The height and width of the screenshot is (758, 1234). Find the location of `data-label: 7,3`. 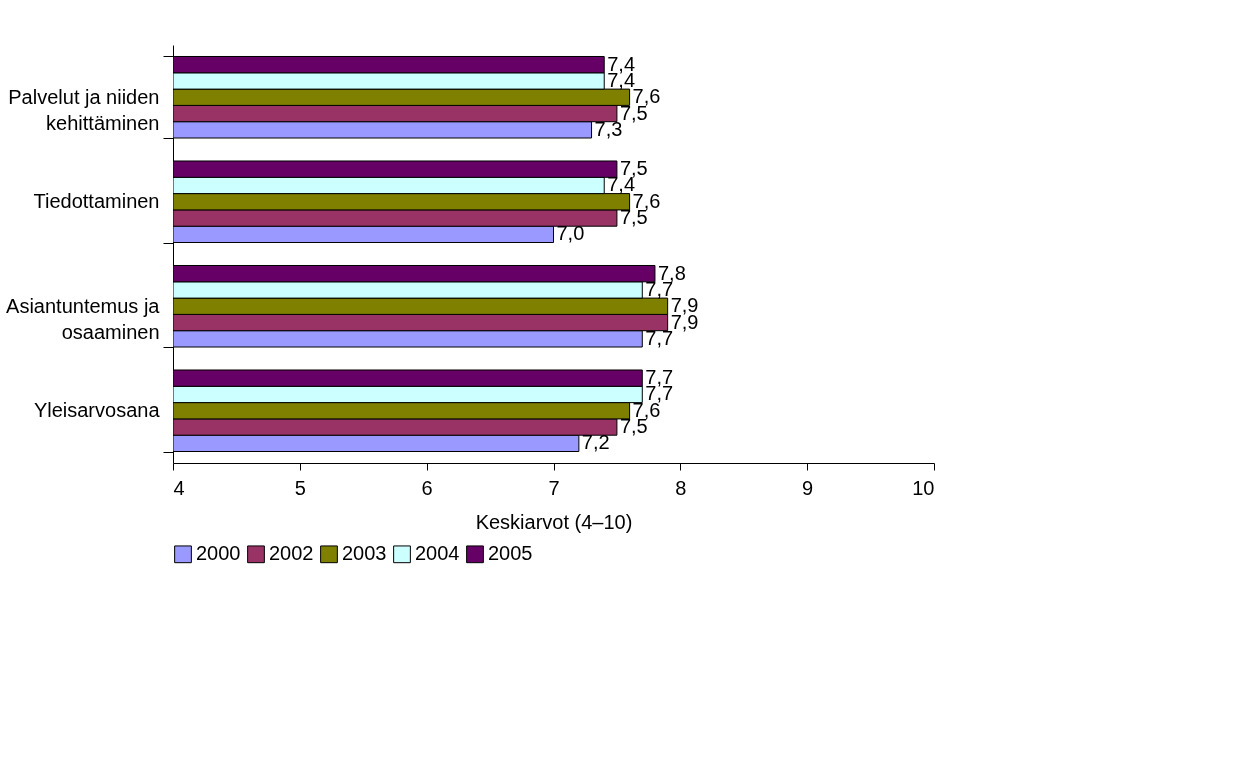

data-label: 7,3 is located at coordinates (608, 128).